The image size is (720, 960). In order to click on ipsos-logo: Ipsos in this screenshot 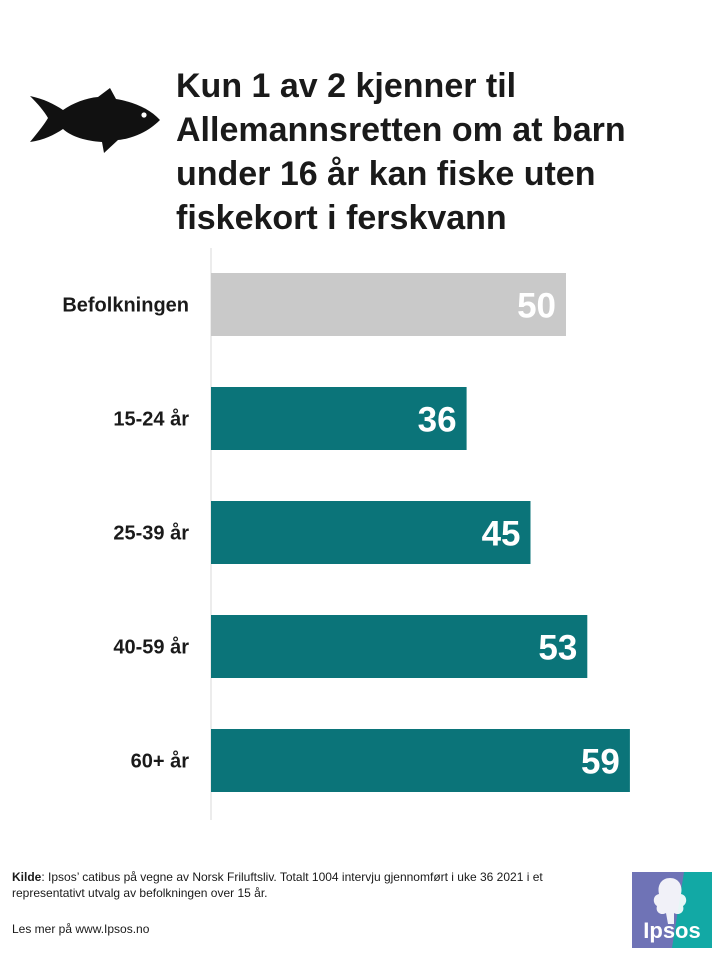, I will do `click(672, 910)`.